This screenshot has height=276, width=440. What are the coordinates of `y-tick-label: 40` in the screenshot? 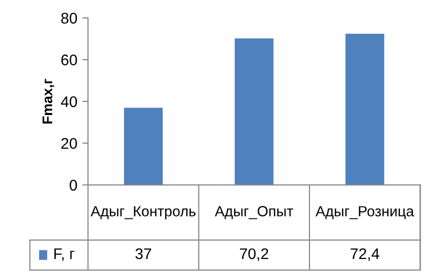 It's located at (68, 102).